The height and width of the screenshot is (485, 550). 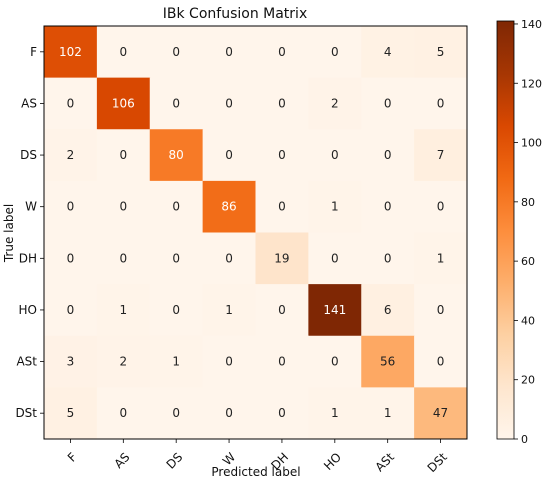 I want to click on x-tick-label: HO, so click(x=332, y=461).